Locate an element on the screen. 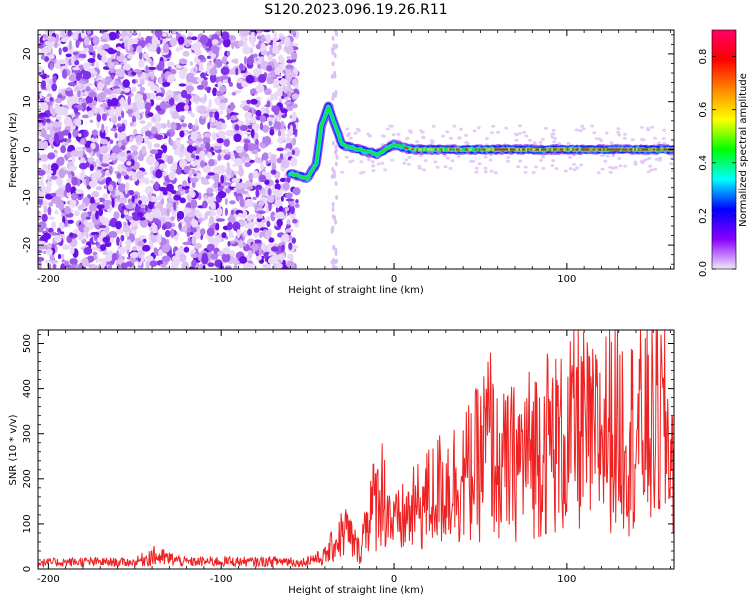 This screenshot has height=600, width=750. snr-y-label: SNR (10 * v/v) is located at coordinates (13, 449).